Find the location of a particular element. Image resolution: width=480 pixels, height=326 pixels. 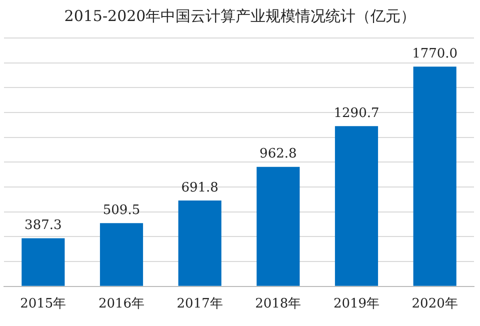

x-tick-label: 2016年 is located at coordinates (121, 304).